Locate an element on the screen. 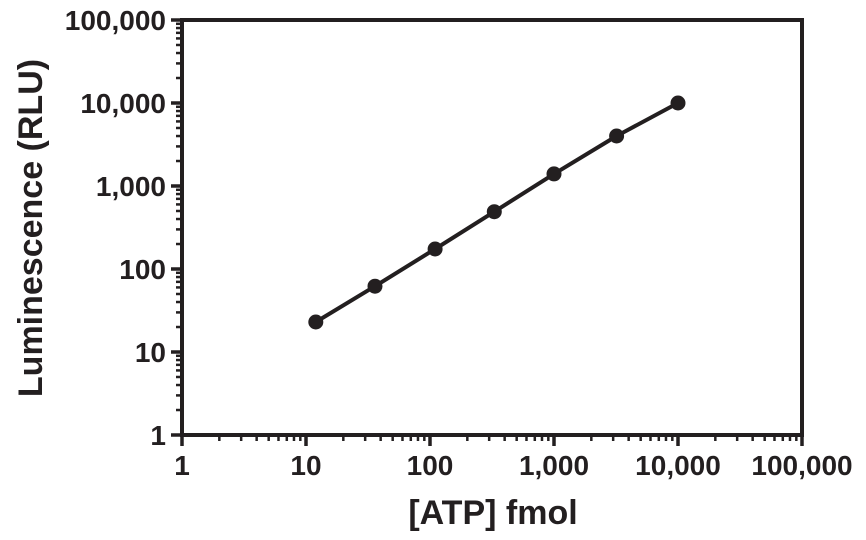  x-tick-label: 10,000 is located at coordinates (678, 465).